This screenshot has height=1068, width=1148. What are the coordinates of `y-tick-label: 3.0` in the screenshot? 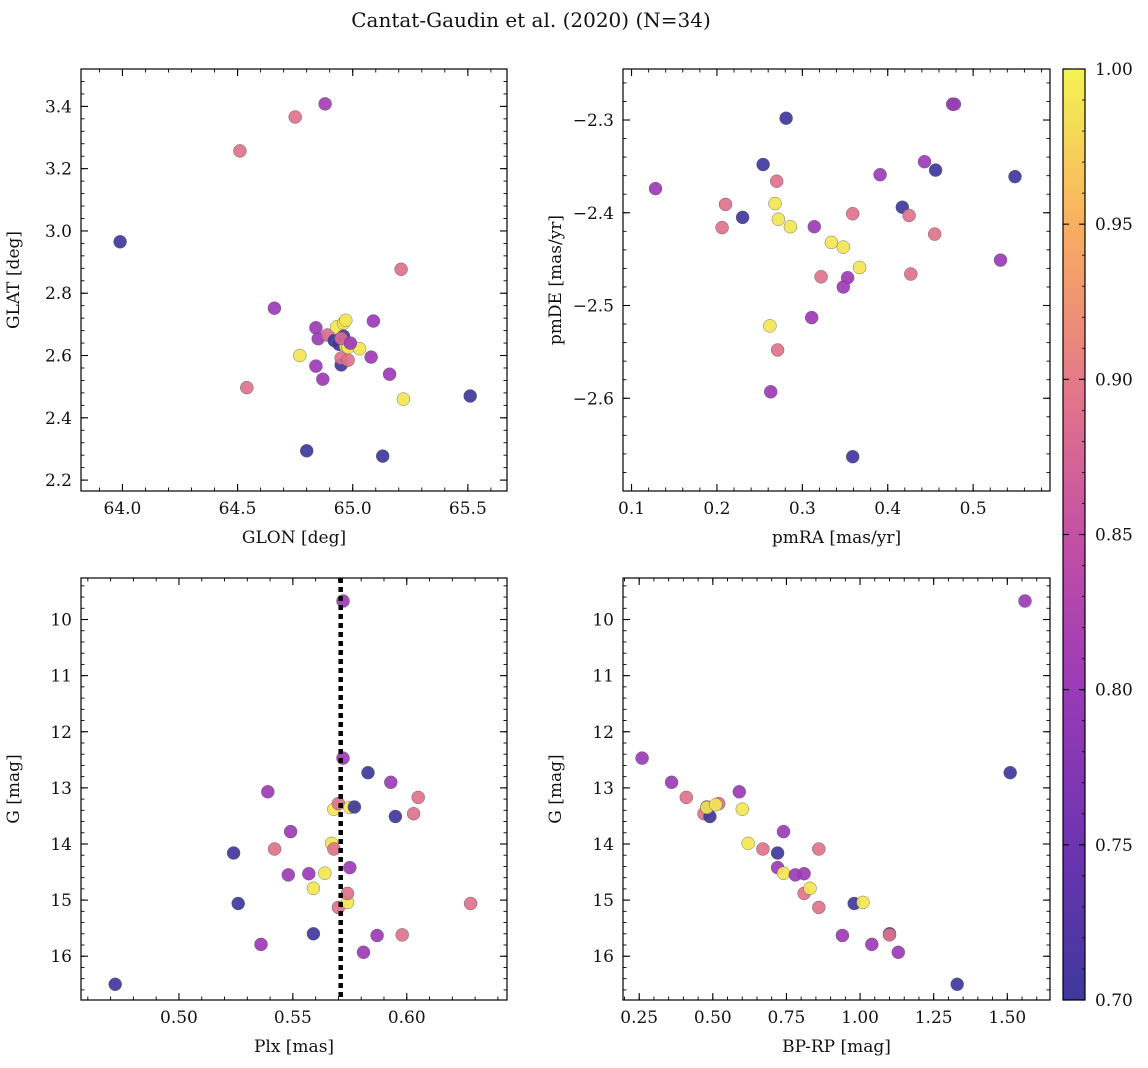 It's located at (58, 232).